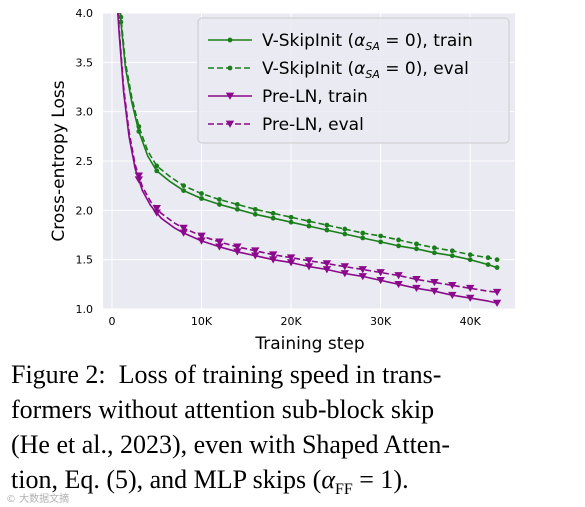 The width and height of the screenshot is (585, 507). Describe the element at coordinates (85, 62) in the screenshot. I see `y-tick-label: 3.5` at that location.